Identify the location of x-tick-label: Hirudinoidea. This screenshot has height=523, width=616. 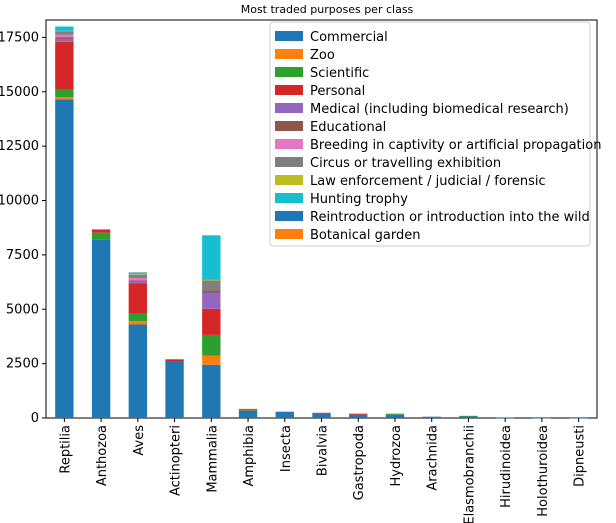
(506, 466).